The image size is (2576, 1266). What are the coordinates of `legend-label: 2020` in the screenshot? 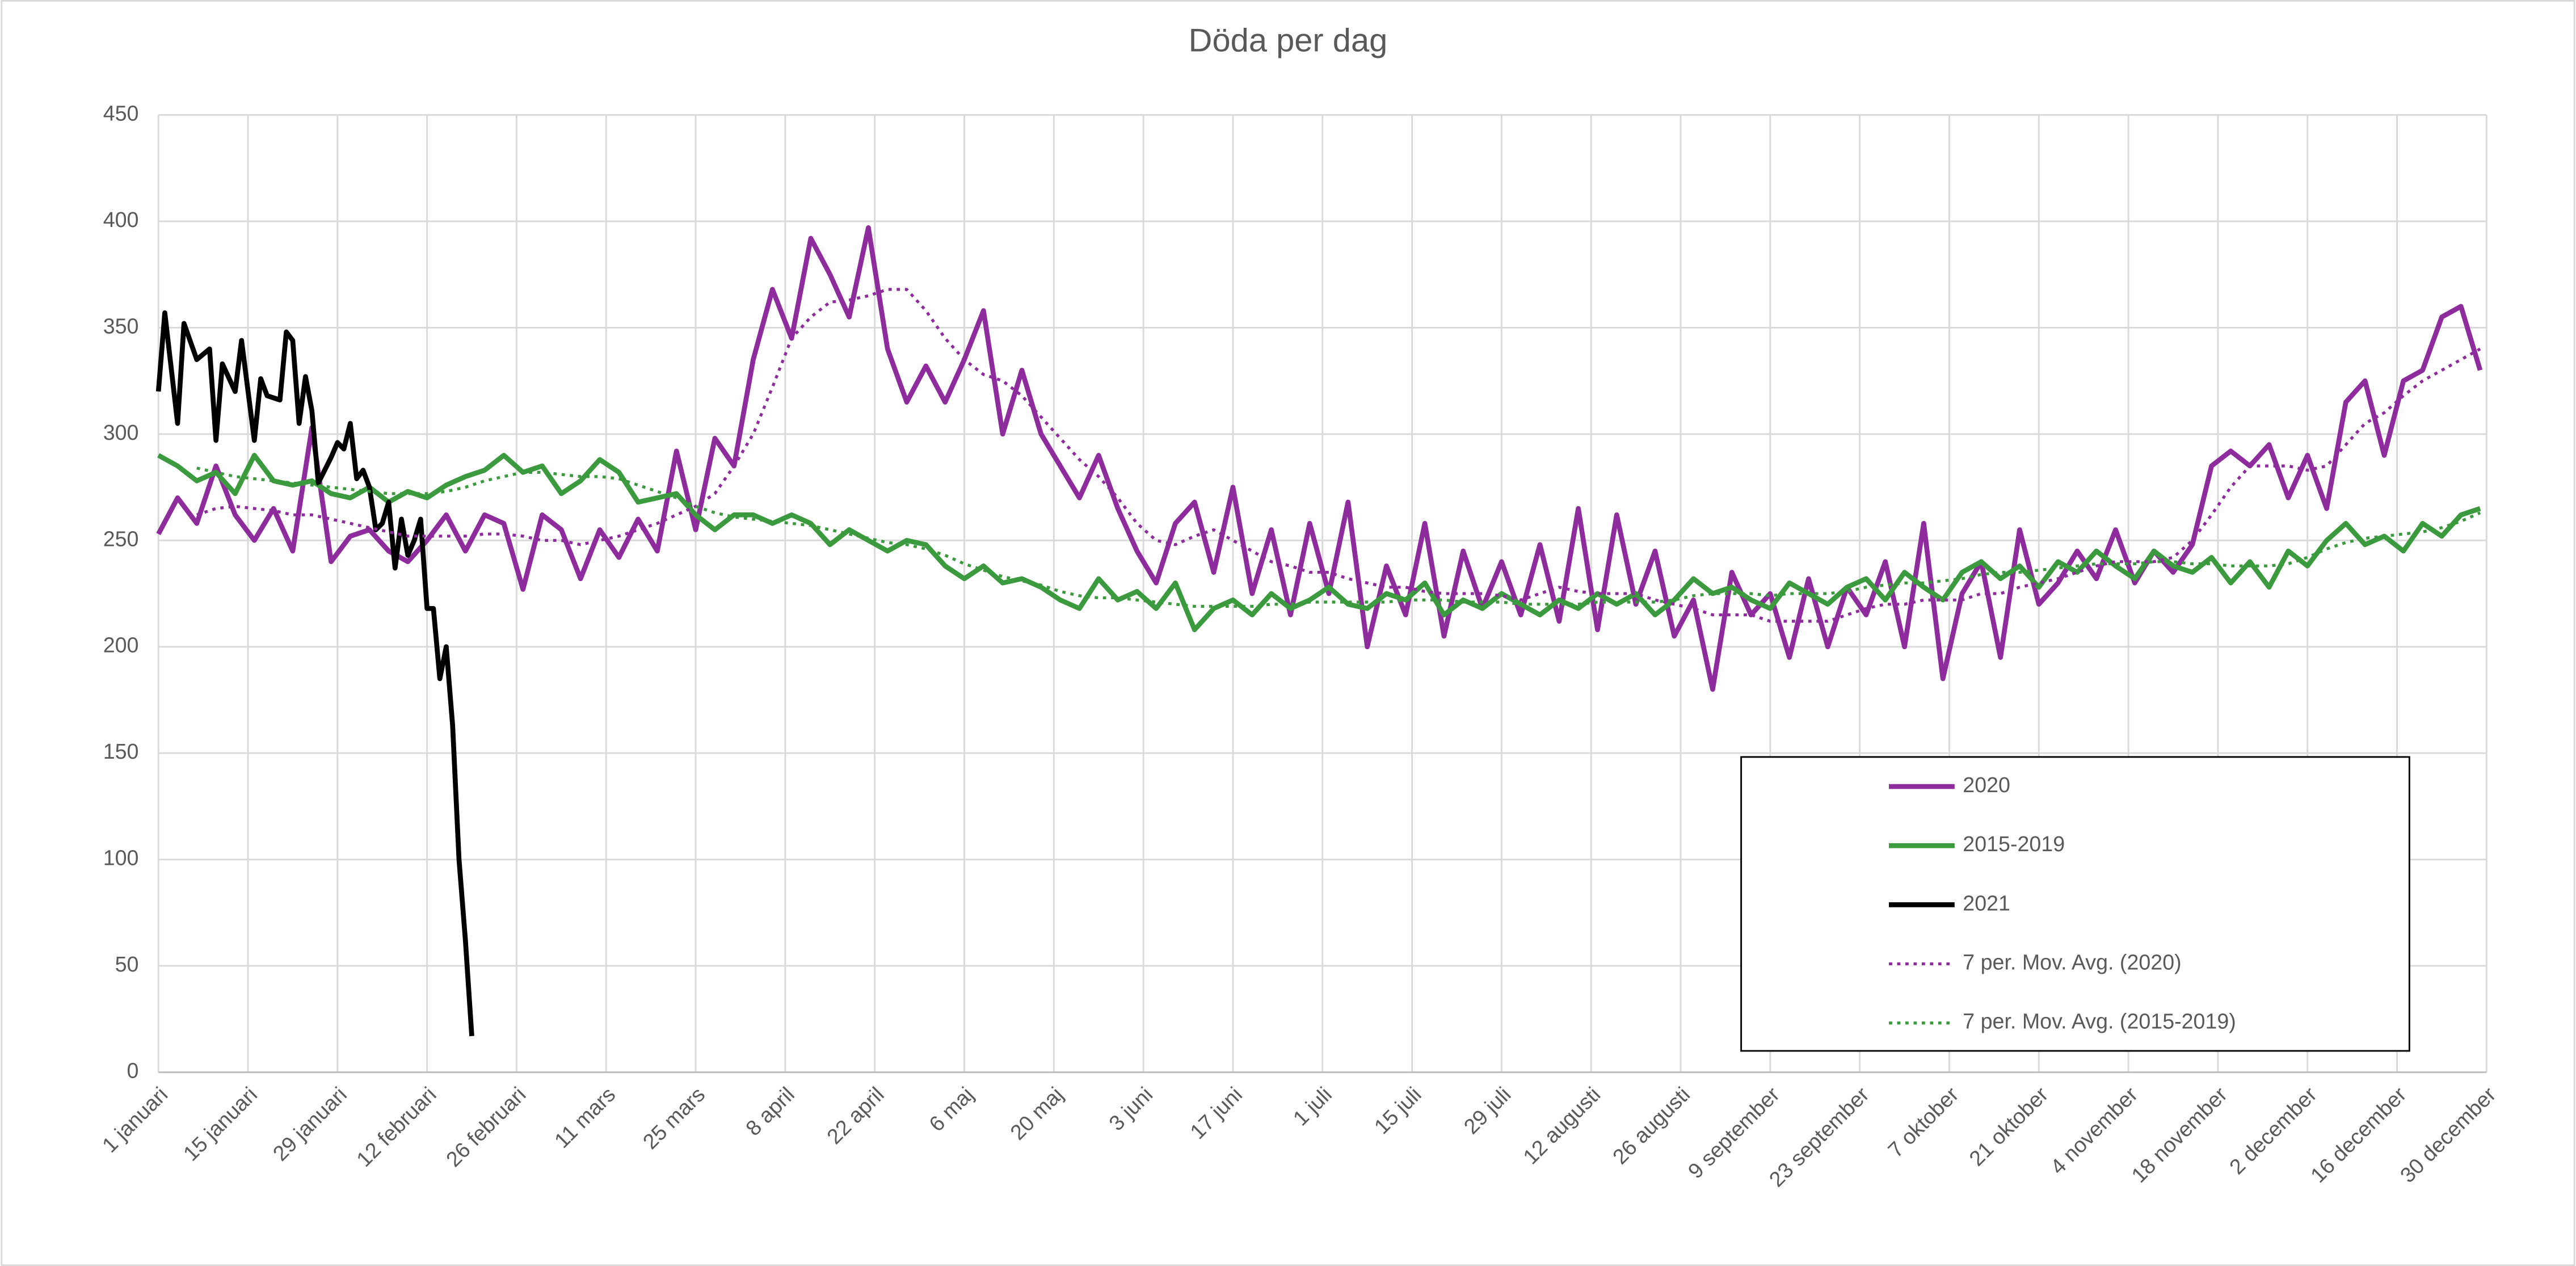 It's located at (1986, 785).